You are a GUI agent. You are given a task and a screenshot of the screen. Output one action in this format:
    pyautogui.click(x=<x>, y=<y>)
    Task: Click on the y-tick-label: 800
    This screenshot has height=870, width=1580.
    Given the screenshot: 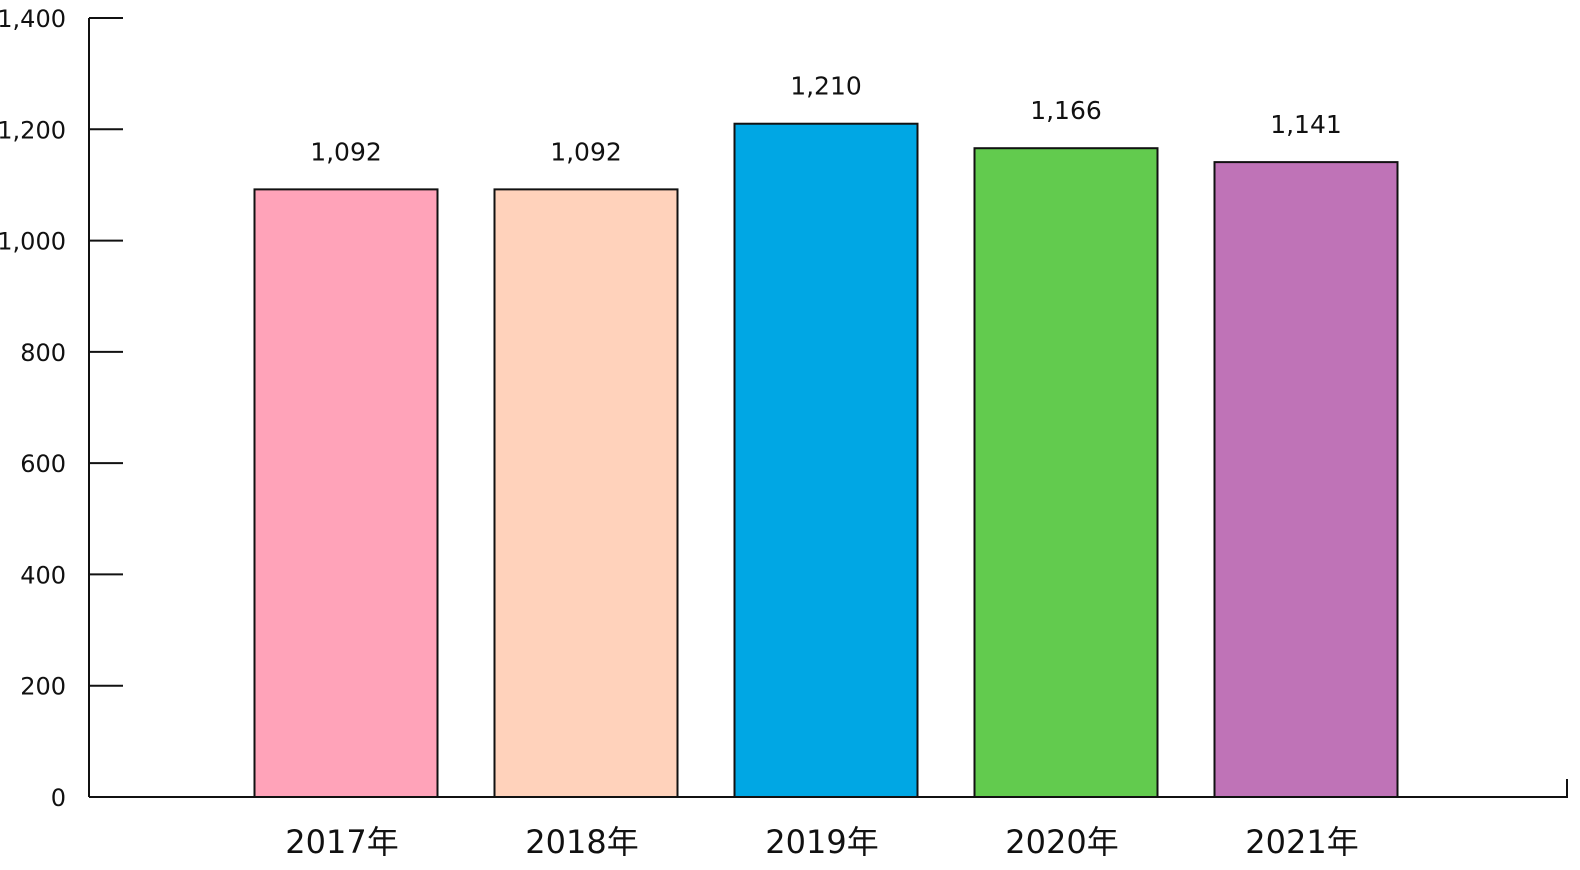 What is the action you would take?
    pyautogui.click(x=43, y=353)
    